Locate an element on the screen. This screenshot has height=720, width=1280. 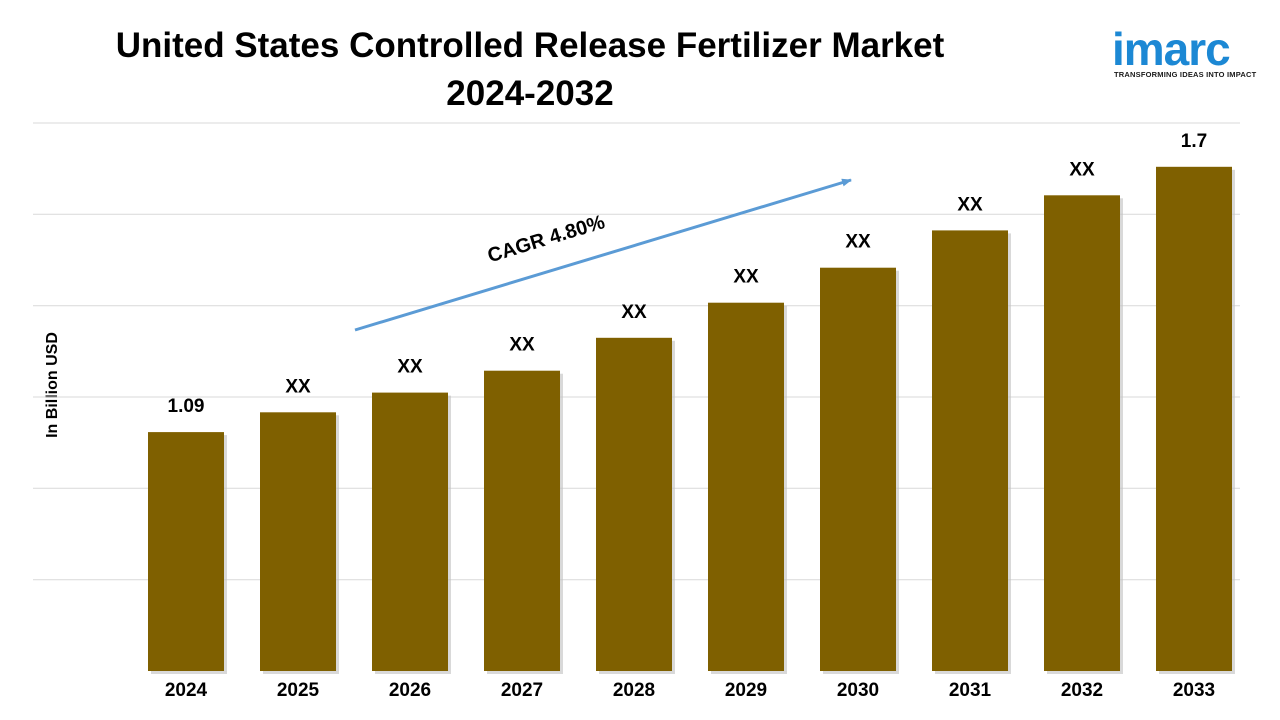
x-tick-2031: 2031 is located at coordinates (970, 690).